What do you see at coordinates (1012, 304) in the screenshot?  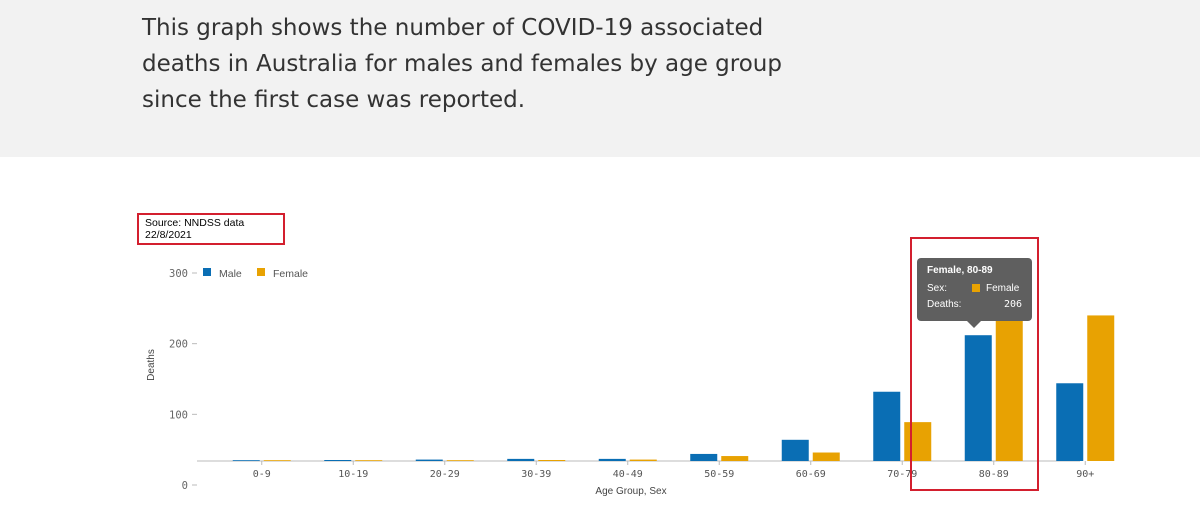 I see `tooltip-deaths-value: 206` at bounding box center [1012, 304].